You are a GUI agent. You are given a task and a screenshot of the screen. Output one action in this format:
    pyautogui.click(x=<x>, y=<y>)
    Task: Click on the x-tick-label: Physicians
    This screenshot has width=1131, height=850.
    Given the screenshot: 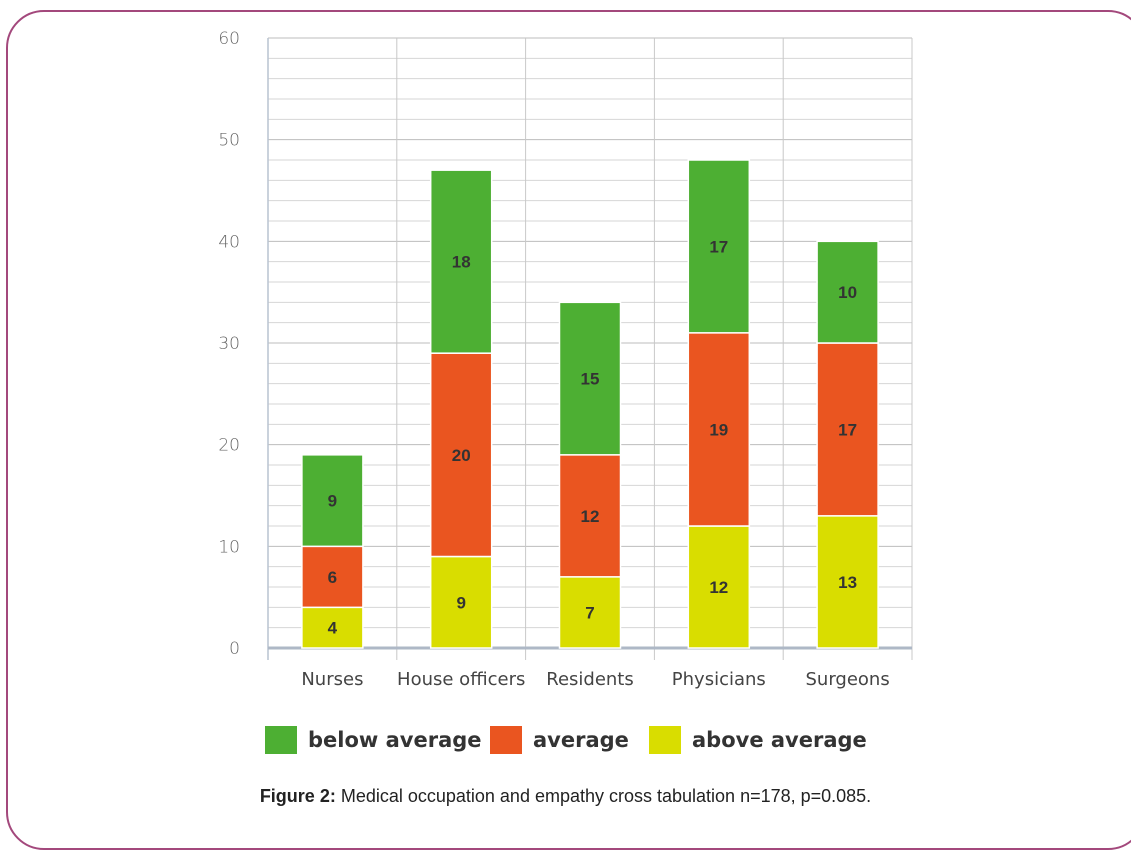 What is the action you would take?
    pyautogui.click(x=719, y=679)
    